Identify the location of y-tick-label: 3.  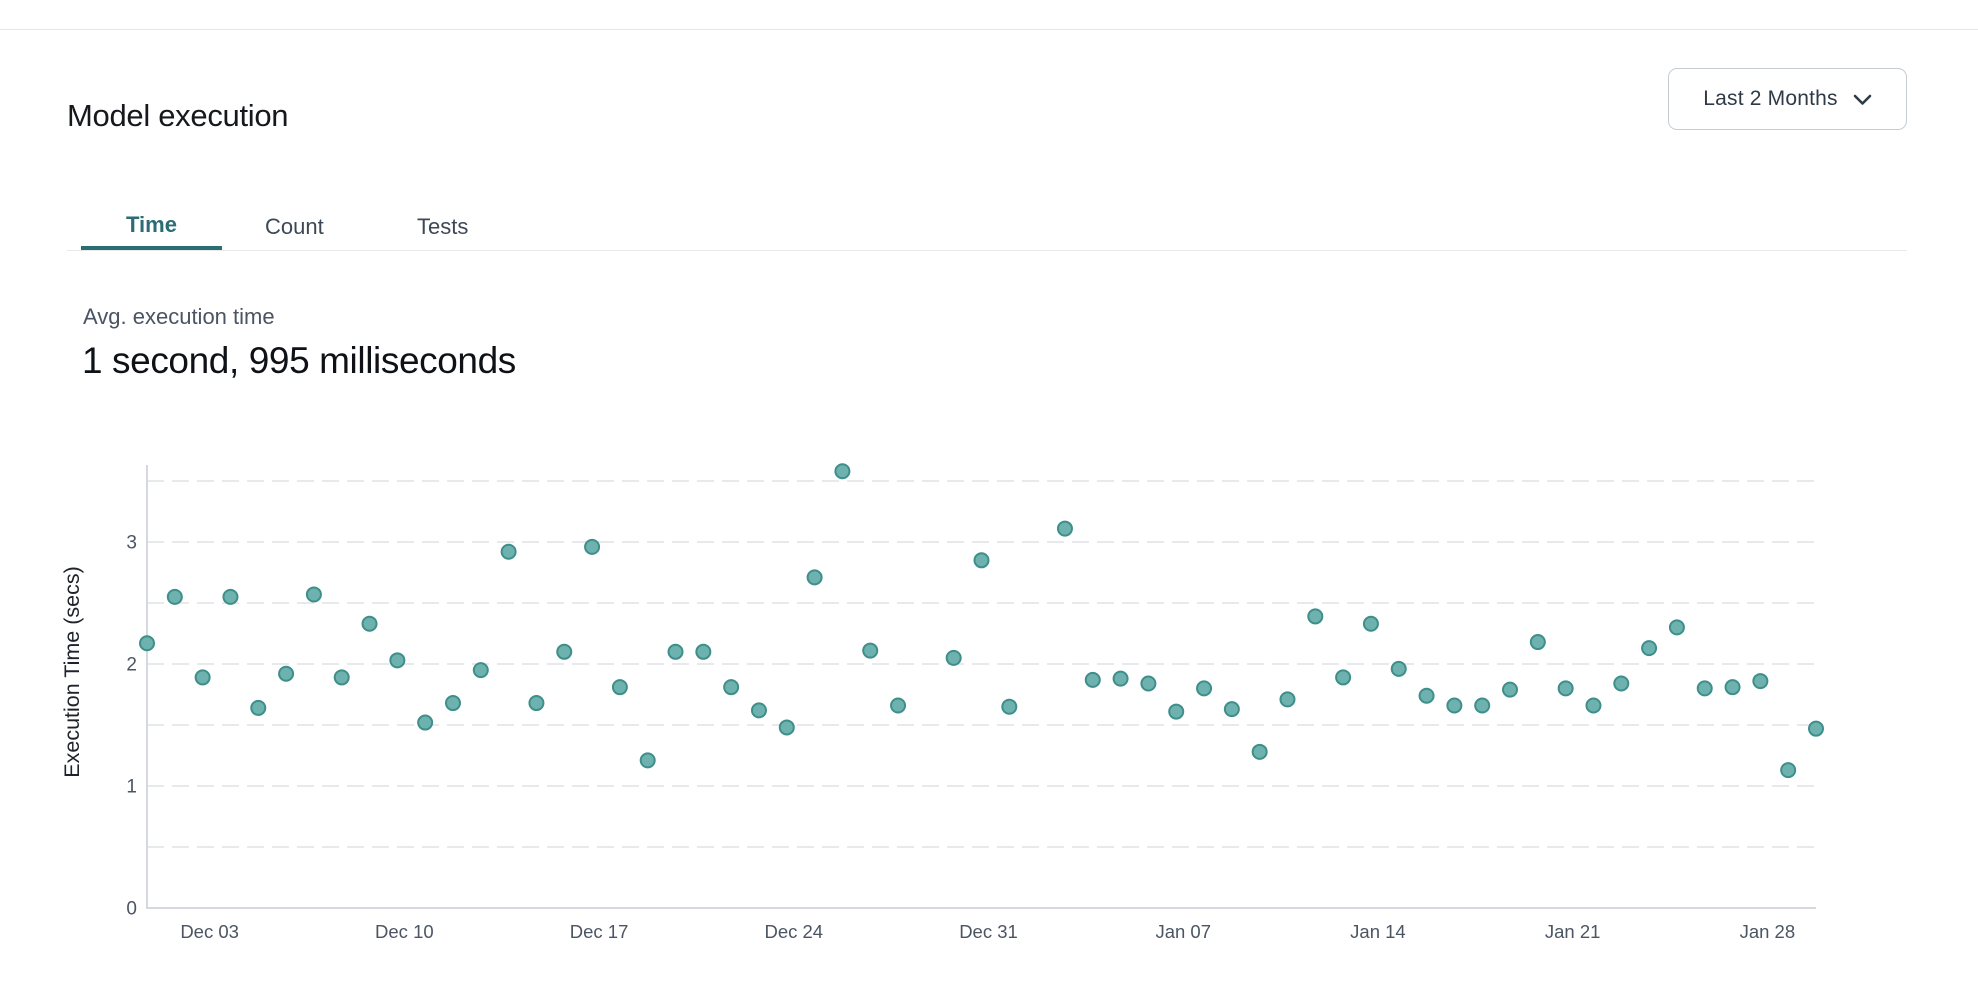
(131, 543).